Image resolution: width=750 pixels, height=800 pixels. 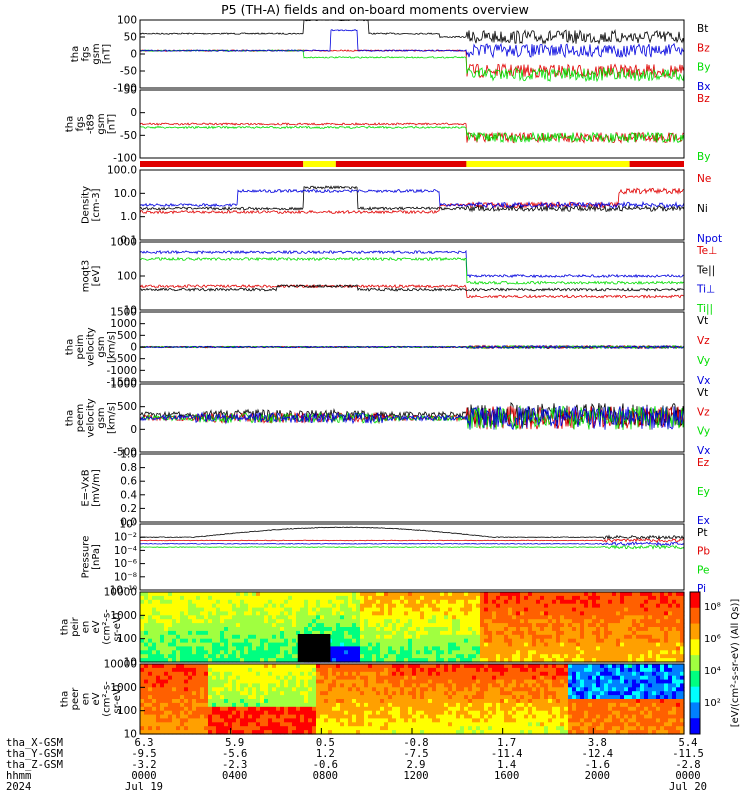 What do you see at coordinates (412, 418) in the screenshot?
I see `panel-frame` at bounding box center [412, 418].